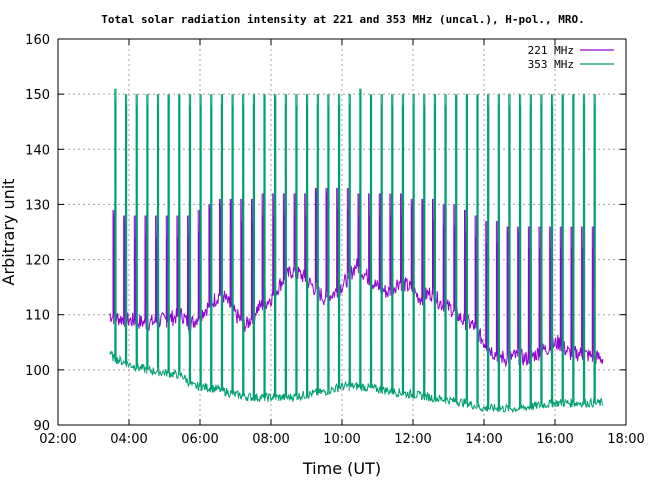  What do you see at coordinates (412, 439) in the screenshot?
I see `x-tick-label: 12:00` at bounding box center [412, 439].